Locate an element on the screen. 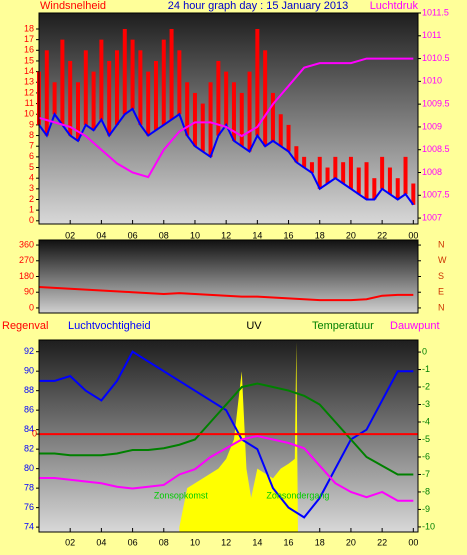 The height and width of the screenshot is (555, 467). plot-frame is located at coordinates (228, 276).